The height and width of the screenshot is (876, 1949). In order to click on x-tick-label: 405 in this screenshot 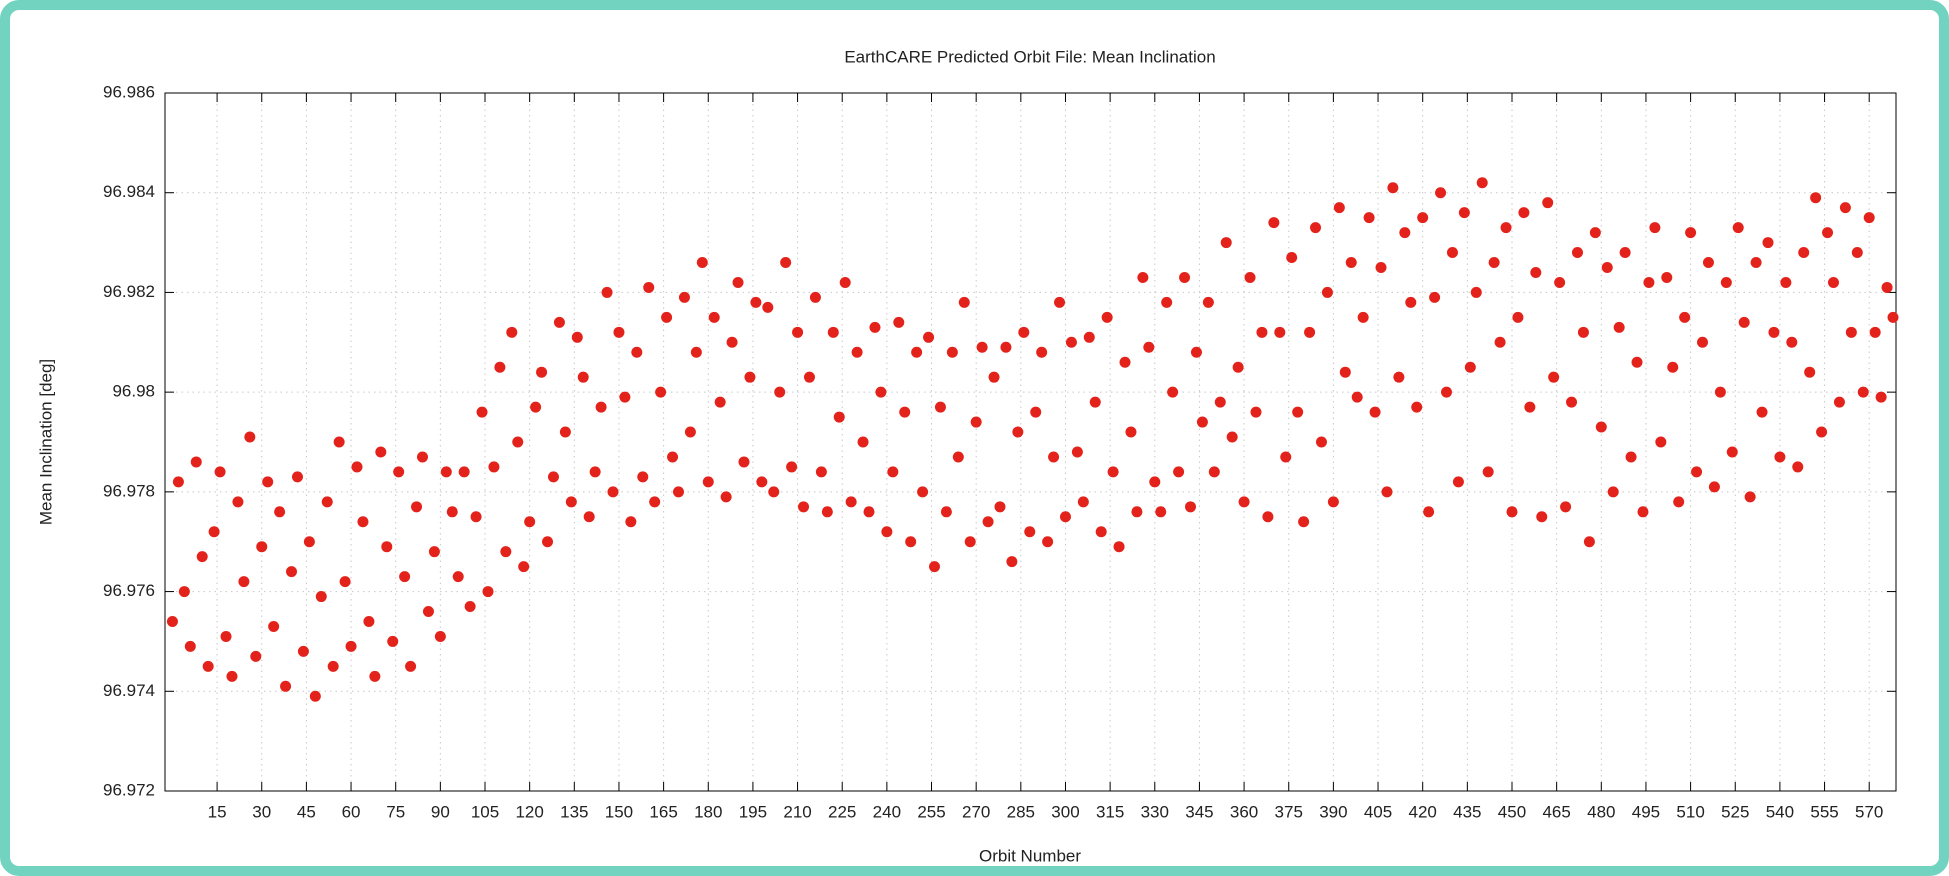, I will do `click(1378, 811)`.